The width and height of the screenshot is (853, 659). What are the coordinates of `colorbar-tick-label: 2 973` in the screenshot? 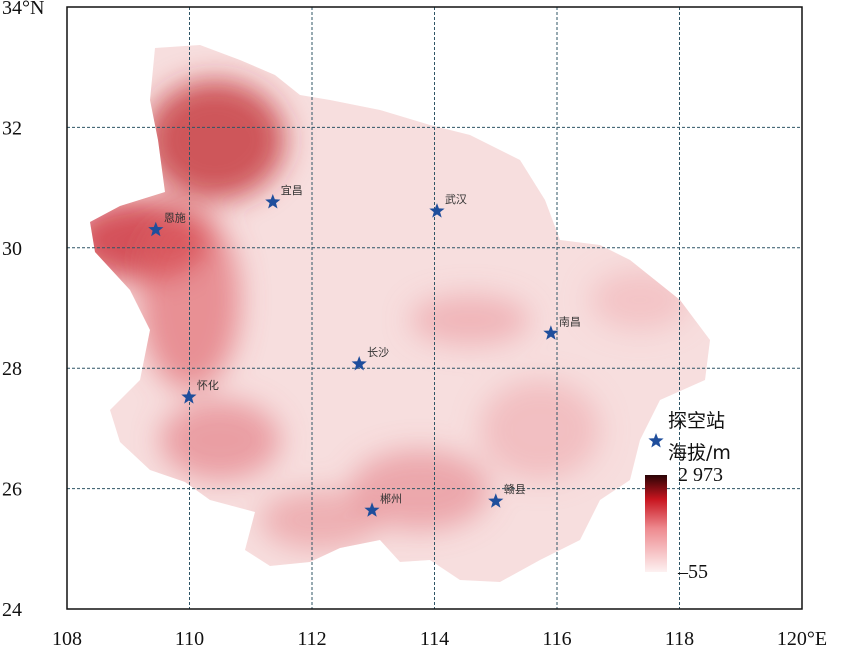 It's located at (700, 475).